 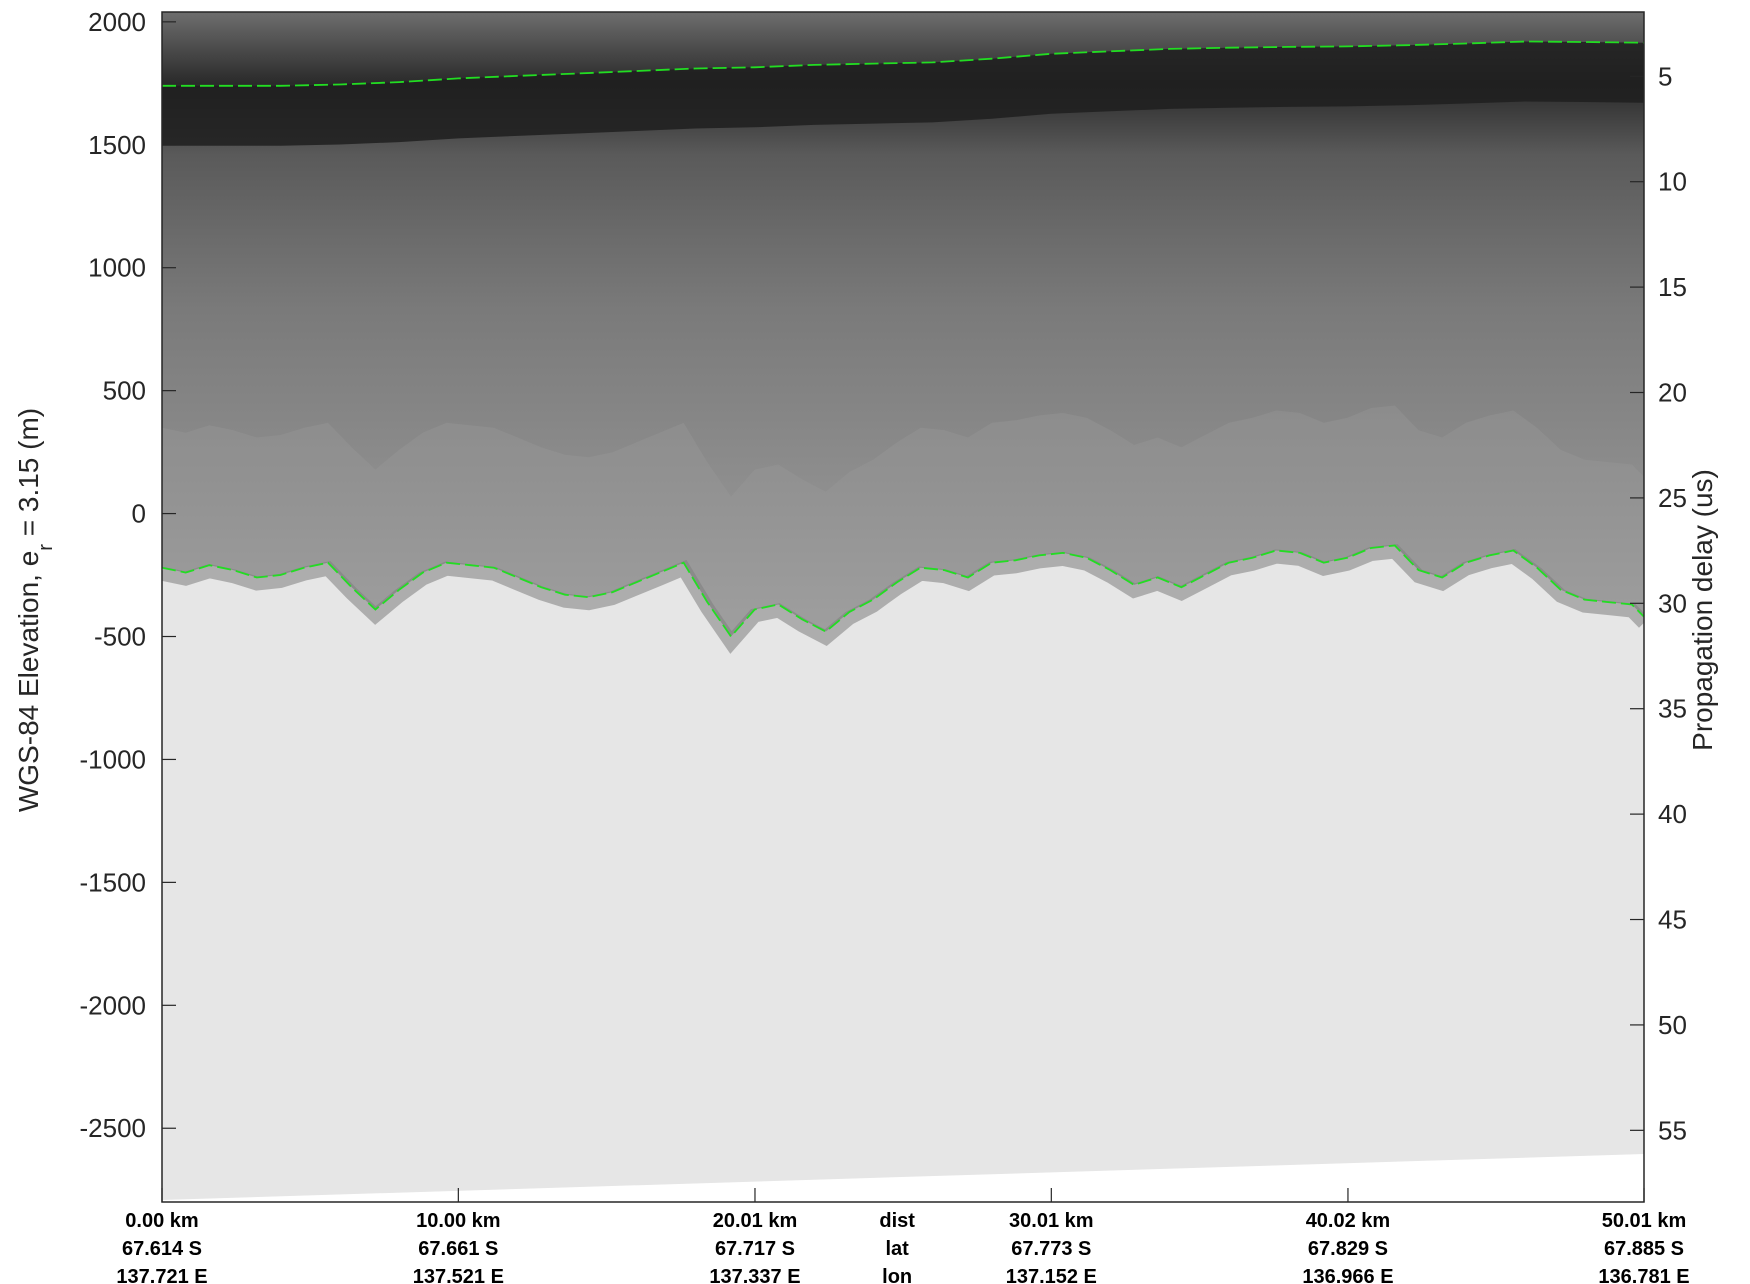 What do you see at coordinates (1672, 603) in the screenshot?
I see `right-tick-label: 30` at bounding box center [1672, 603].